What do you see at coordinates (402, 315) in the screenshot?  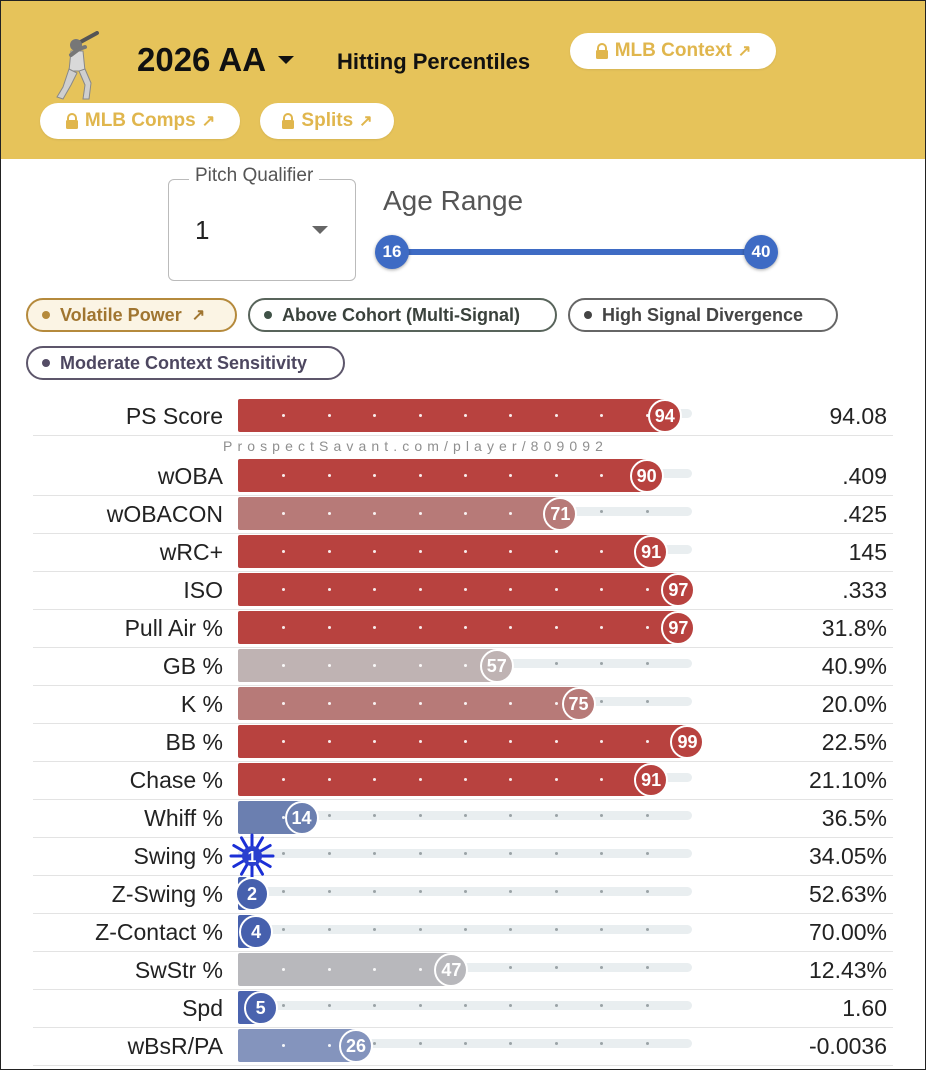 I see `tag-above-cohort: Above Cohort (Multi-Signal)` at bounding box center [402, 315].